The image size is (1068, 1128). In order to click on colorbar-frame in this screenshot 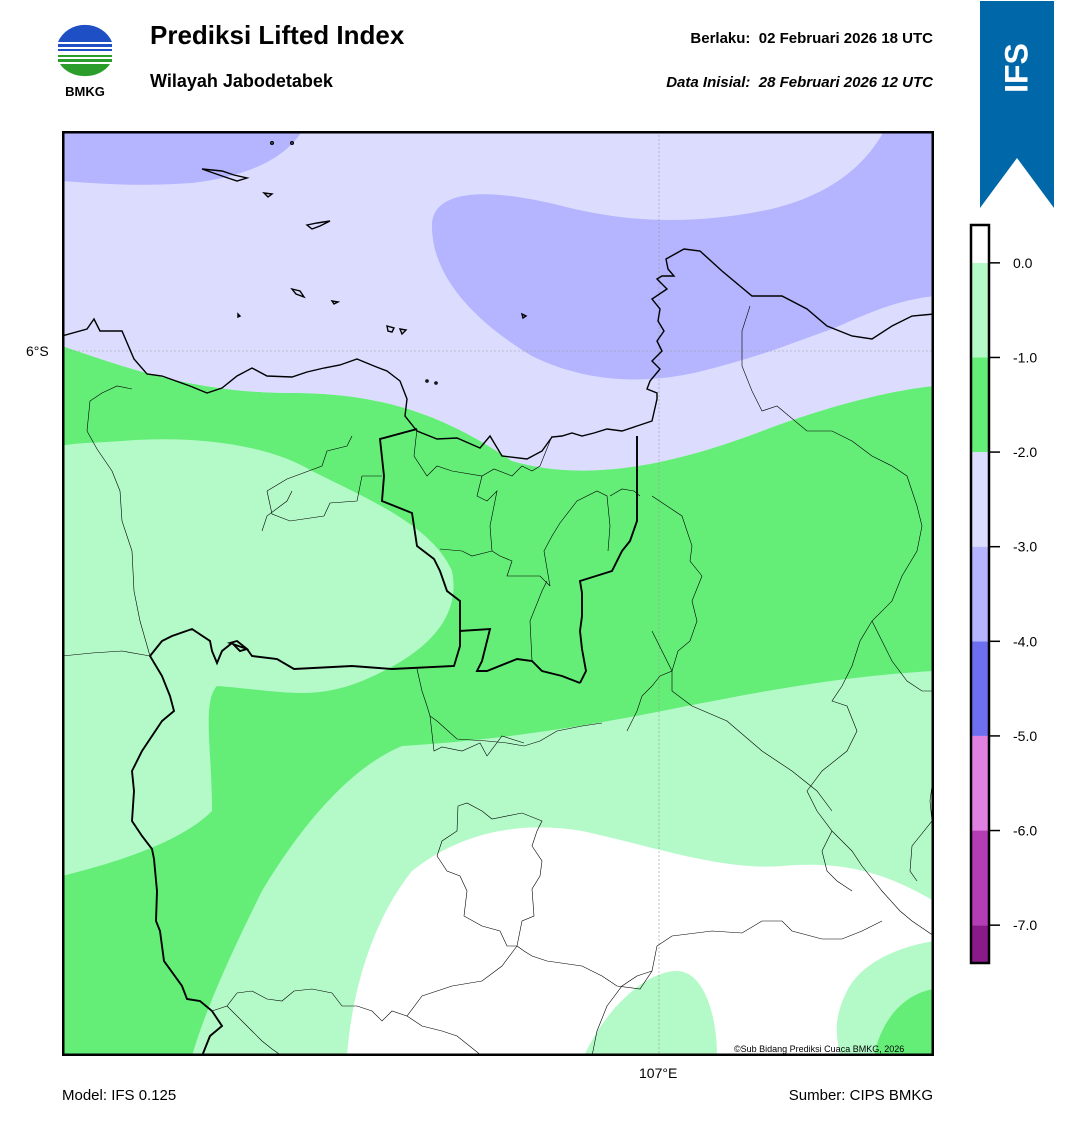, I will do `click(980, 594)`.